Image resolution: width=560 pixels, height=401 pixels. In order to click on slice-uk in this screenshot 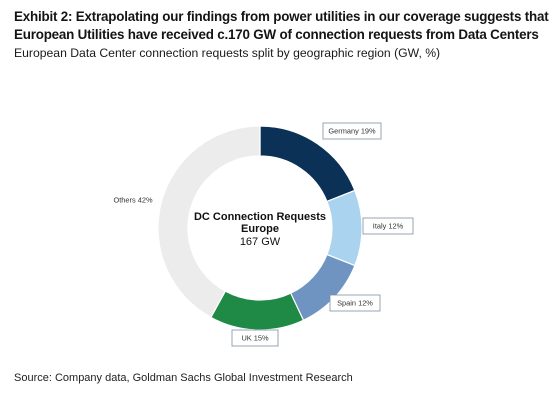, I will do `click(257, 310)`.